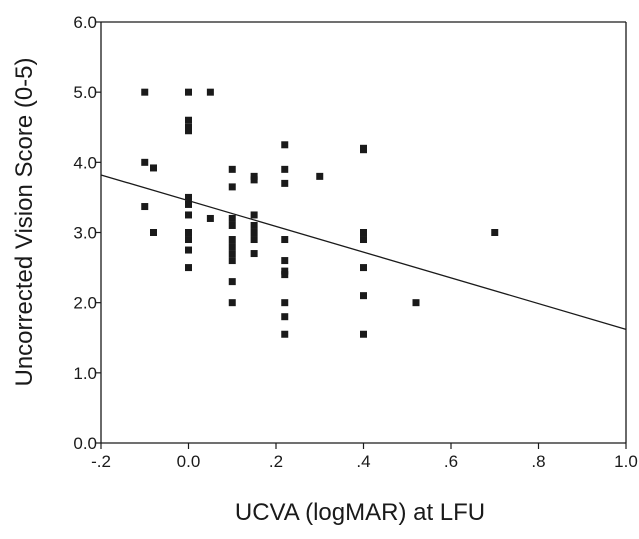 The width and height of the screenshot is (639, 539). What do you see at coordinates (85, 233) in the screenshot?
I see `y-tick-label: 3.0` at bounding box center [85, 233].